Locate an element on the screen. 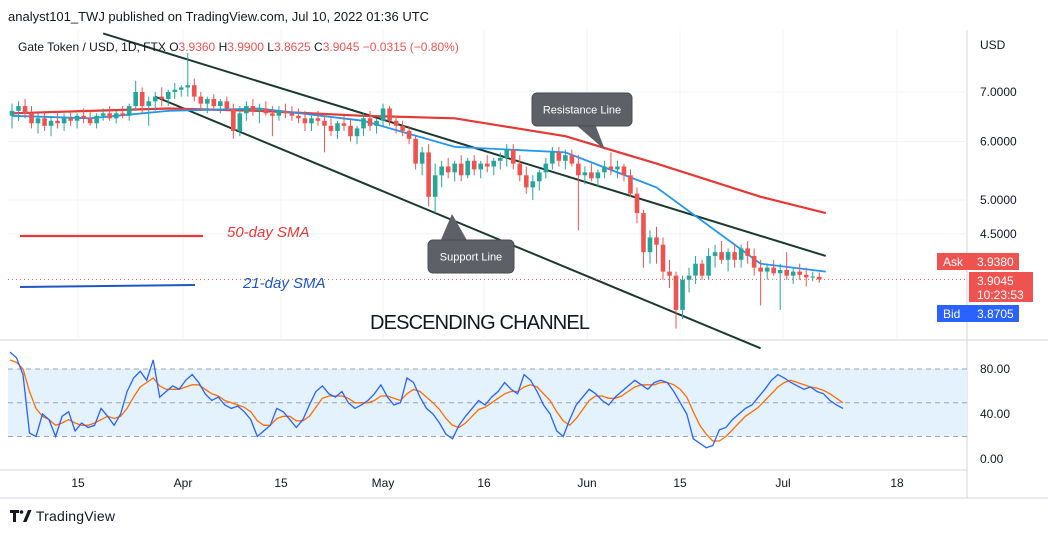 The image size is (1048, 536). price-tick-label: 7.0000 is located at coordinates (998, 92).